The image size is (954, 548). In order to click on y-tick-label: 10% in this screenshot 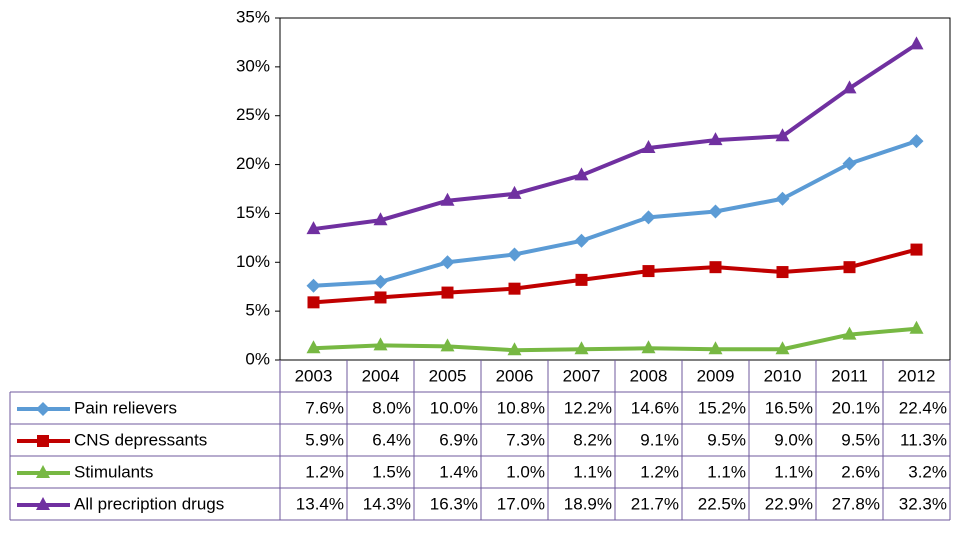, I will do `click(253, 261)`.